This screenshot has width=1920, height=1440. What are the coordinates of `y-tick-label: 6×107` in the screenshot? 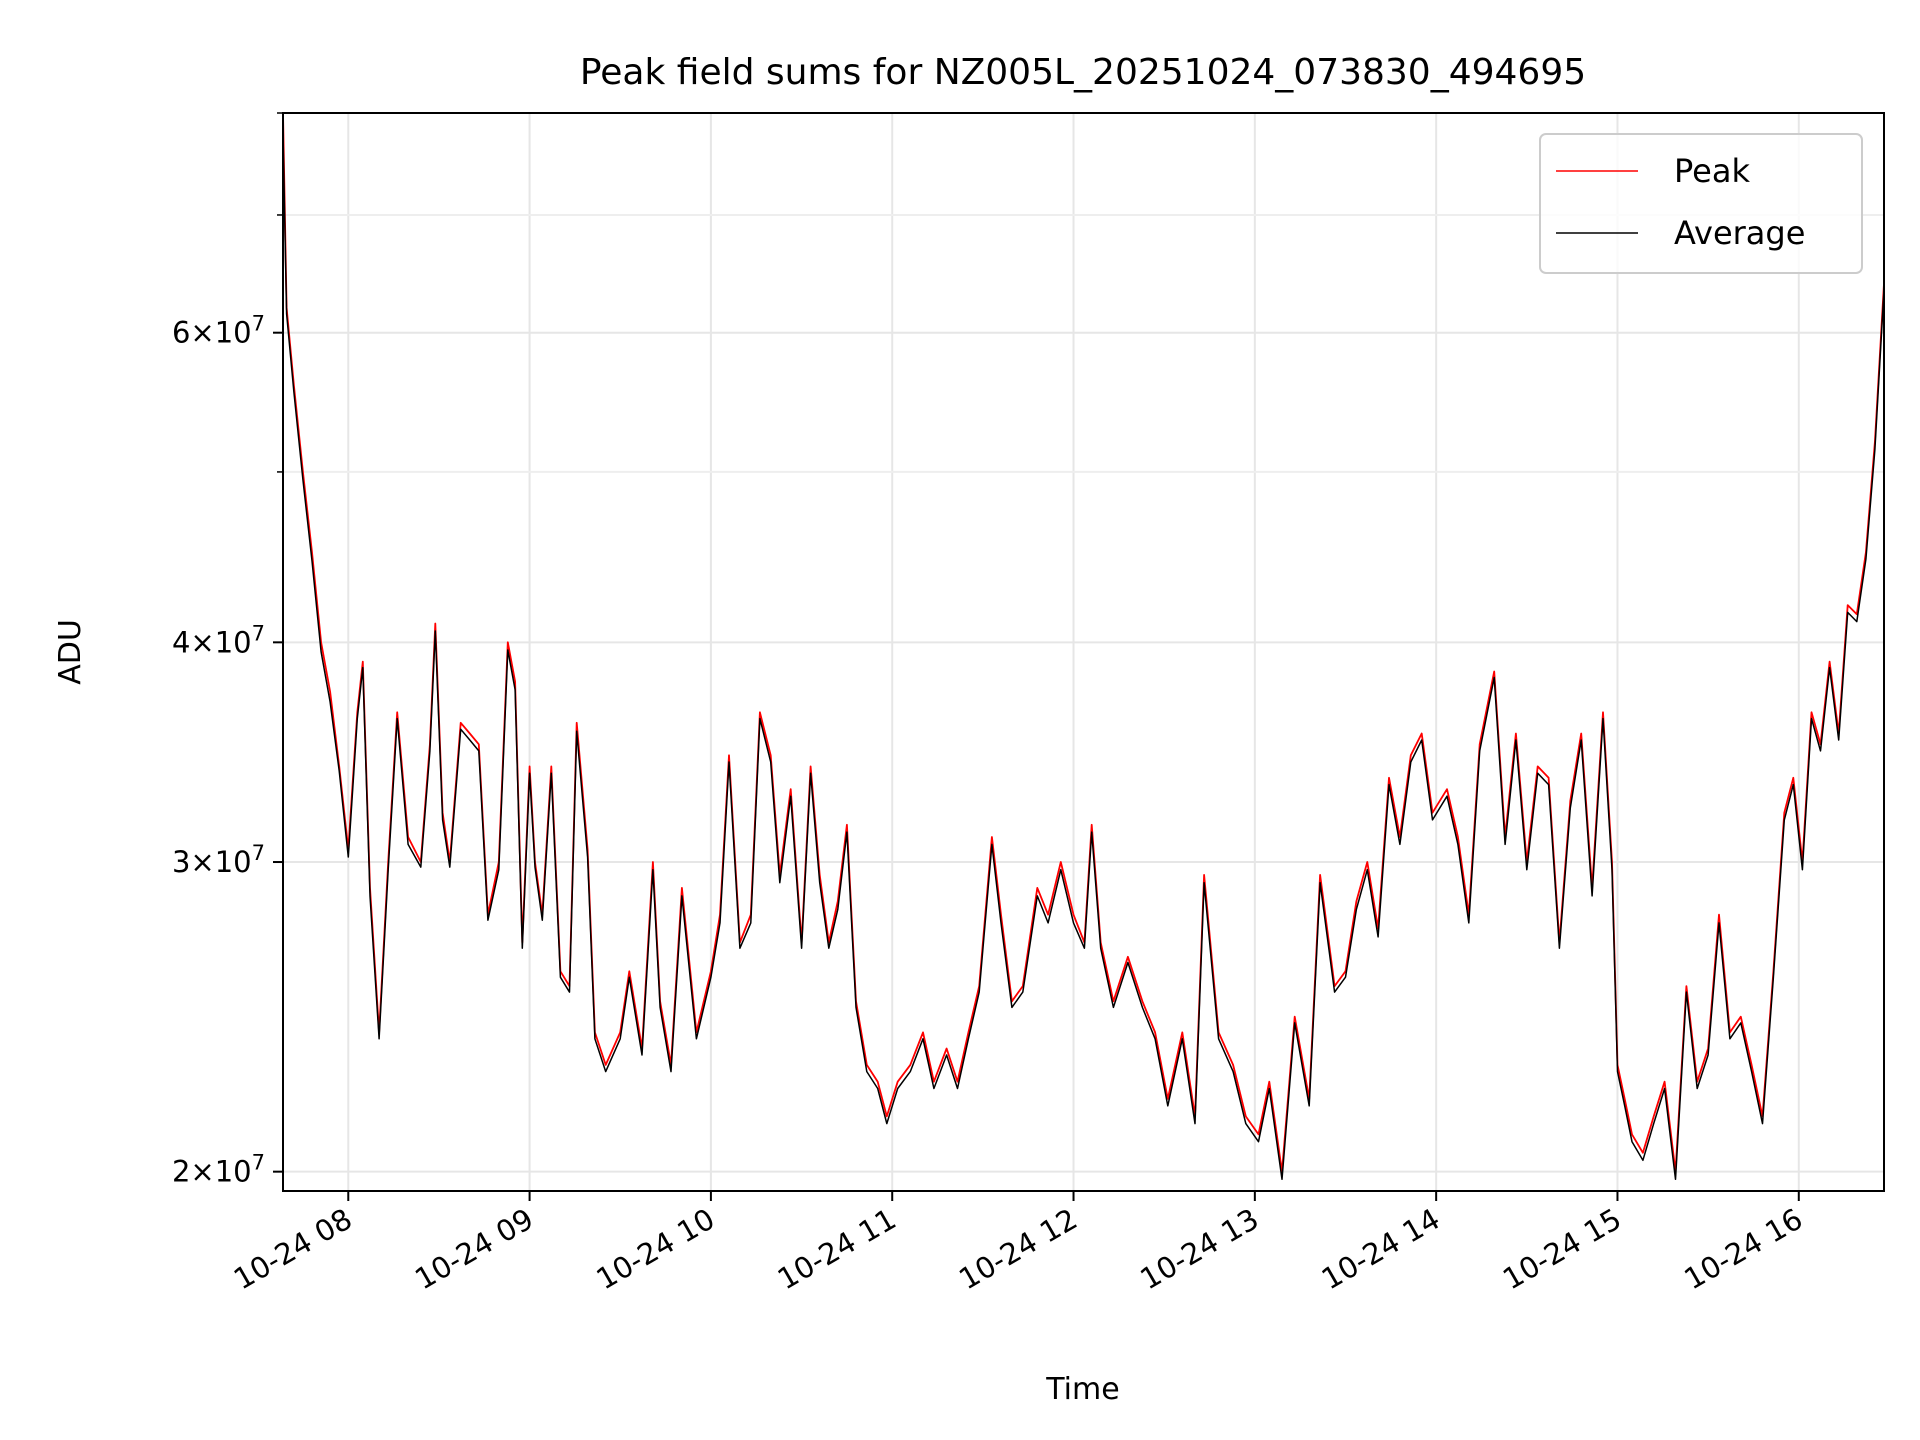 It's located at (218, 331).